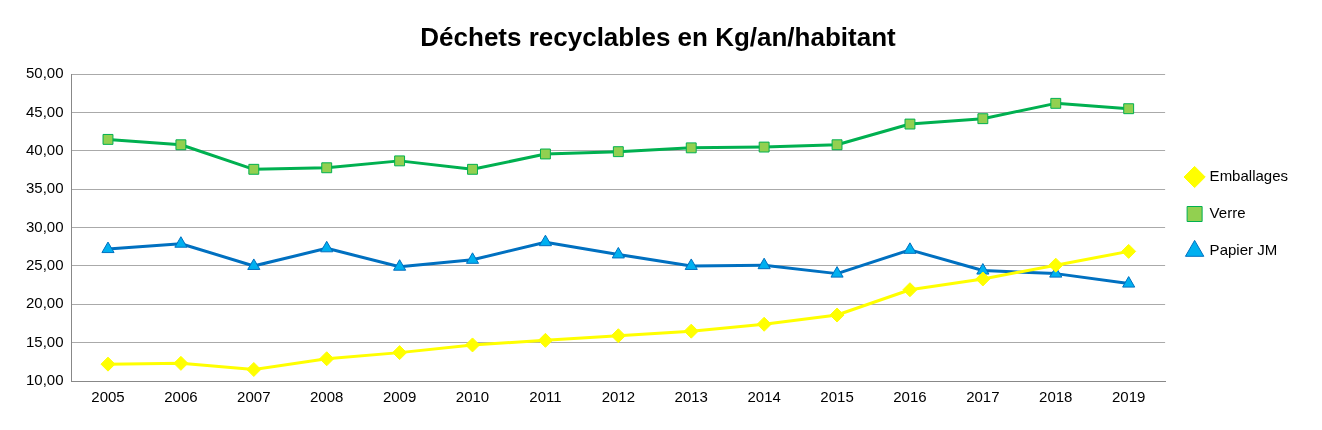  I want to click on y-tick-label: 15,00, so click(44, 341).